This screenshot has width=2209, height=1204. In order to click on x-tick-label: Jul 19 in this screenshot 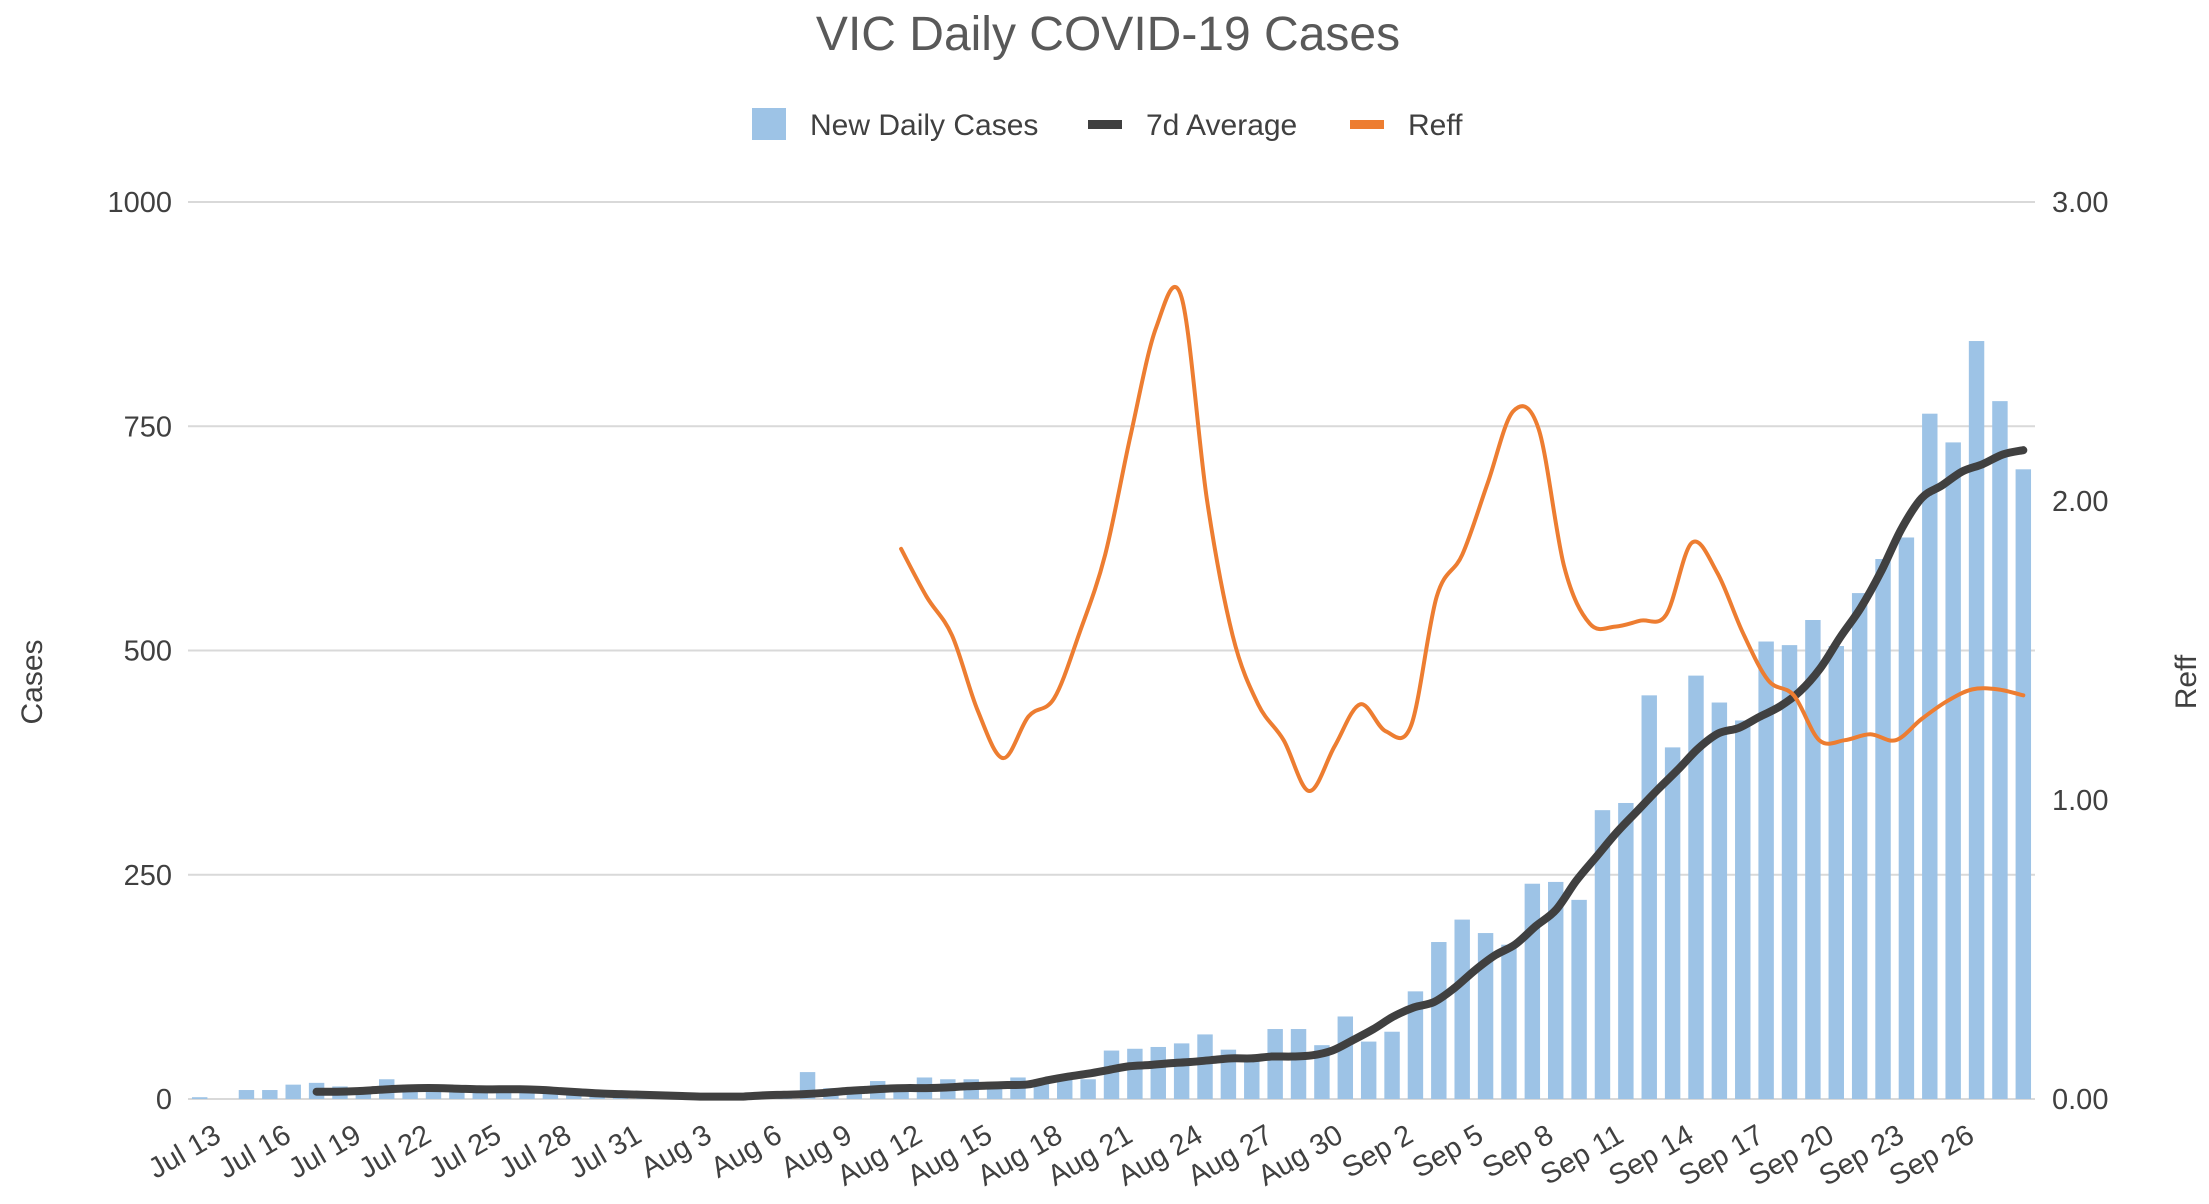, I will do `click(324, 1152)`.